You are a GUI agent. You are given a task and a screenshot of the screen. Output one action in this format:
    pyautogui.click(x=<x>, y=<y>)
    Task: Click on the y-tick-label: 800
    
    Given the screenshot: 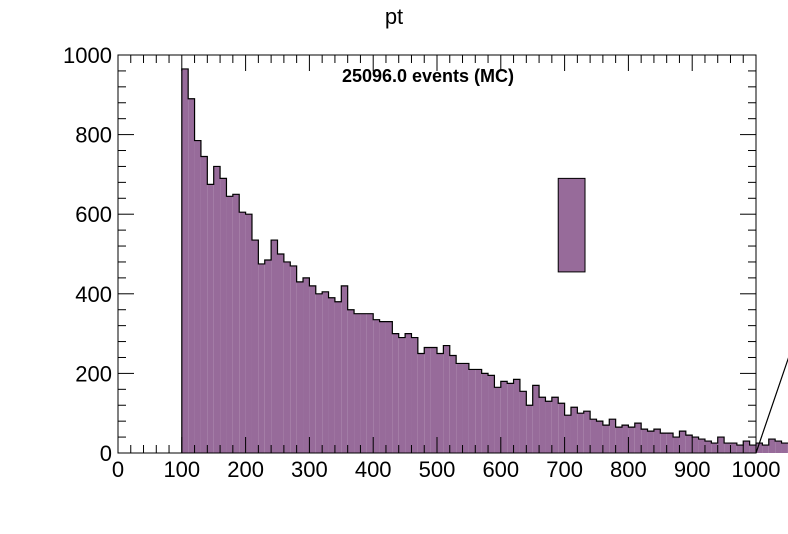 What is the action you would take?
    pyautogui.click(x=93, y=135)
    